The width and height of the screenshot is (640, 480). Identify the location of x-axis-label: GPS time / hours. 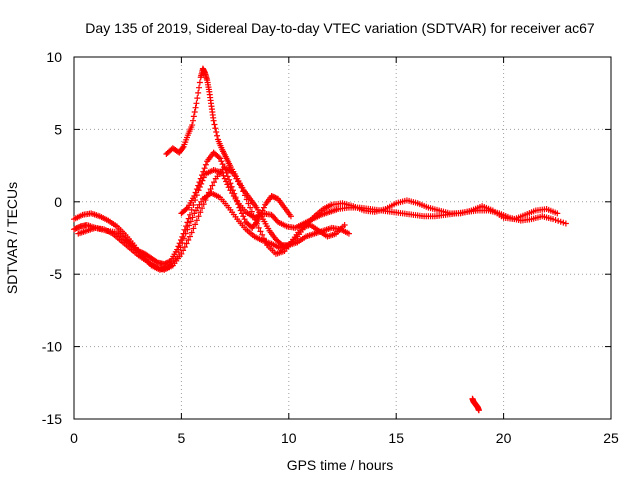
(340, 465).